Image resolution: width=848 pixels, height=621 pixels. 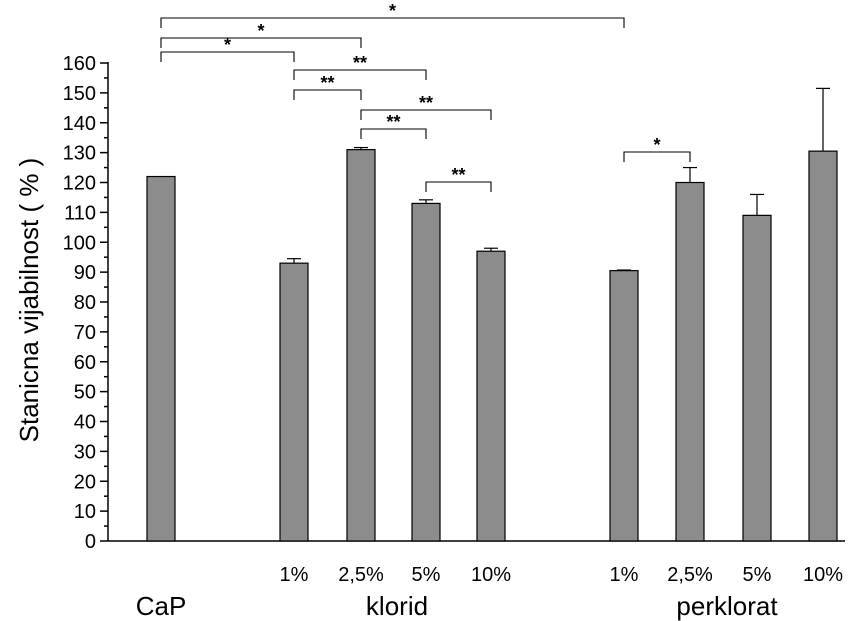 I want to click on x-tick-label-perklorat-10: 10%, so click(x=823, y=575).